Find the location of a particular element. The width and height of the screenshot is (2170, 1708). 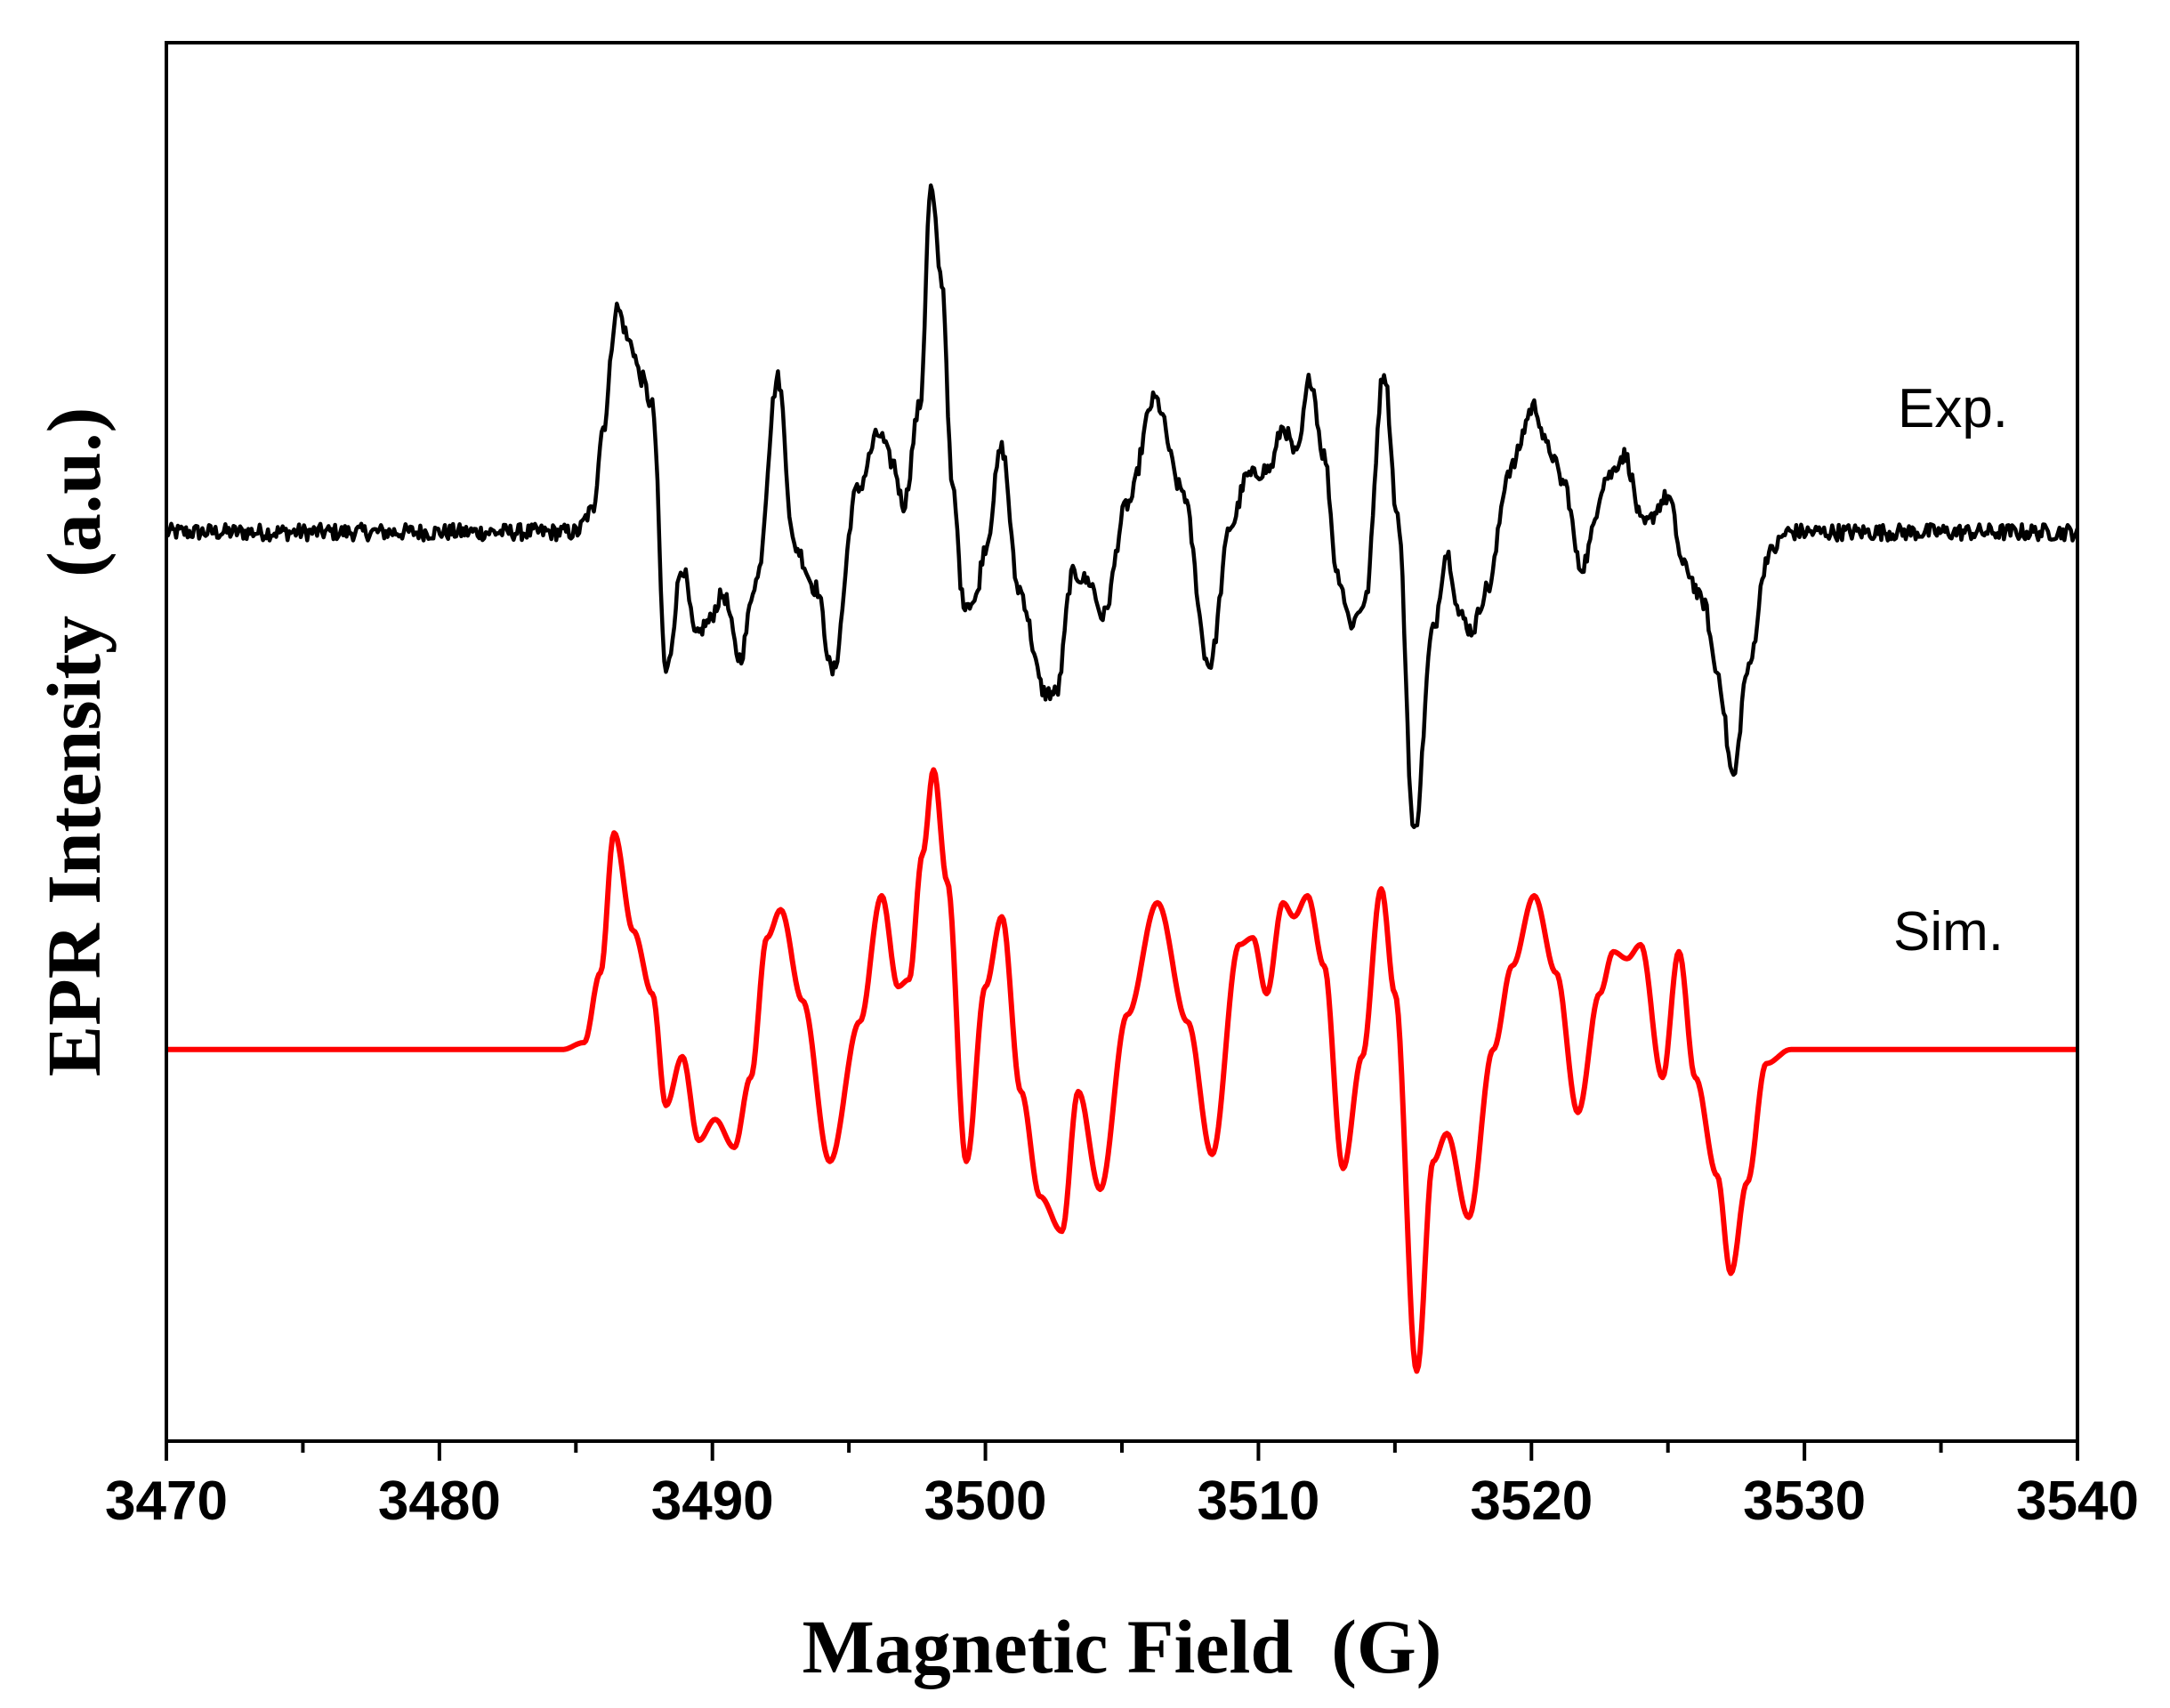

x-axis-title: Magnetic Field (G) is located at coordinates (1122, 1646).